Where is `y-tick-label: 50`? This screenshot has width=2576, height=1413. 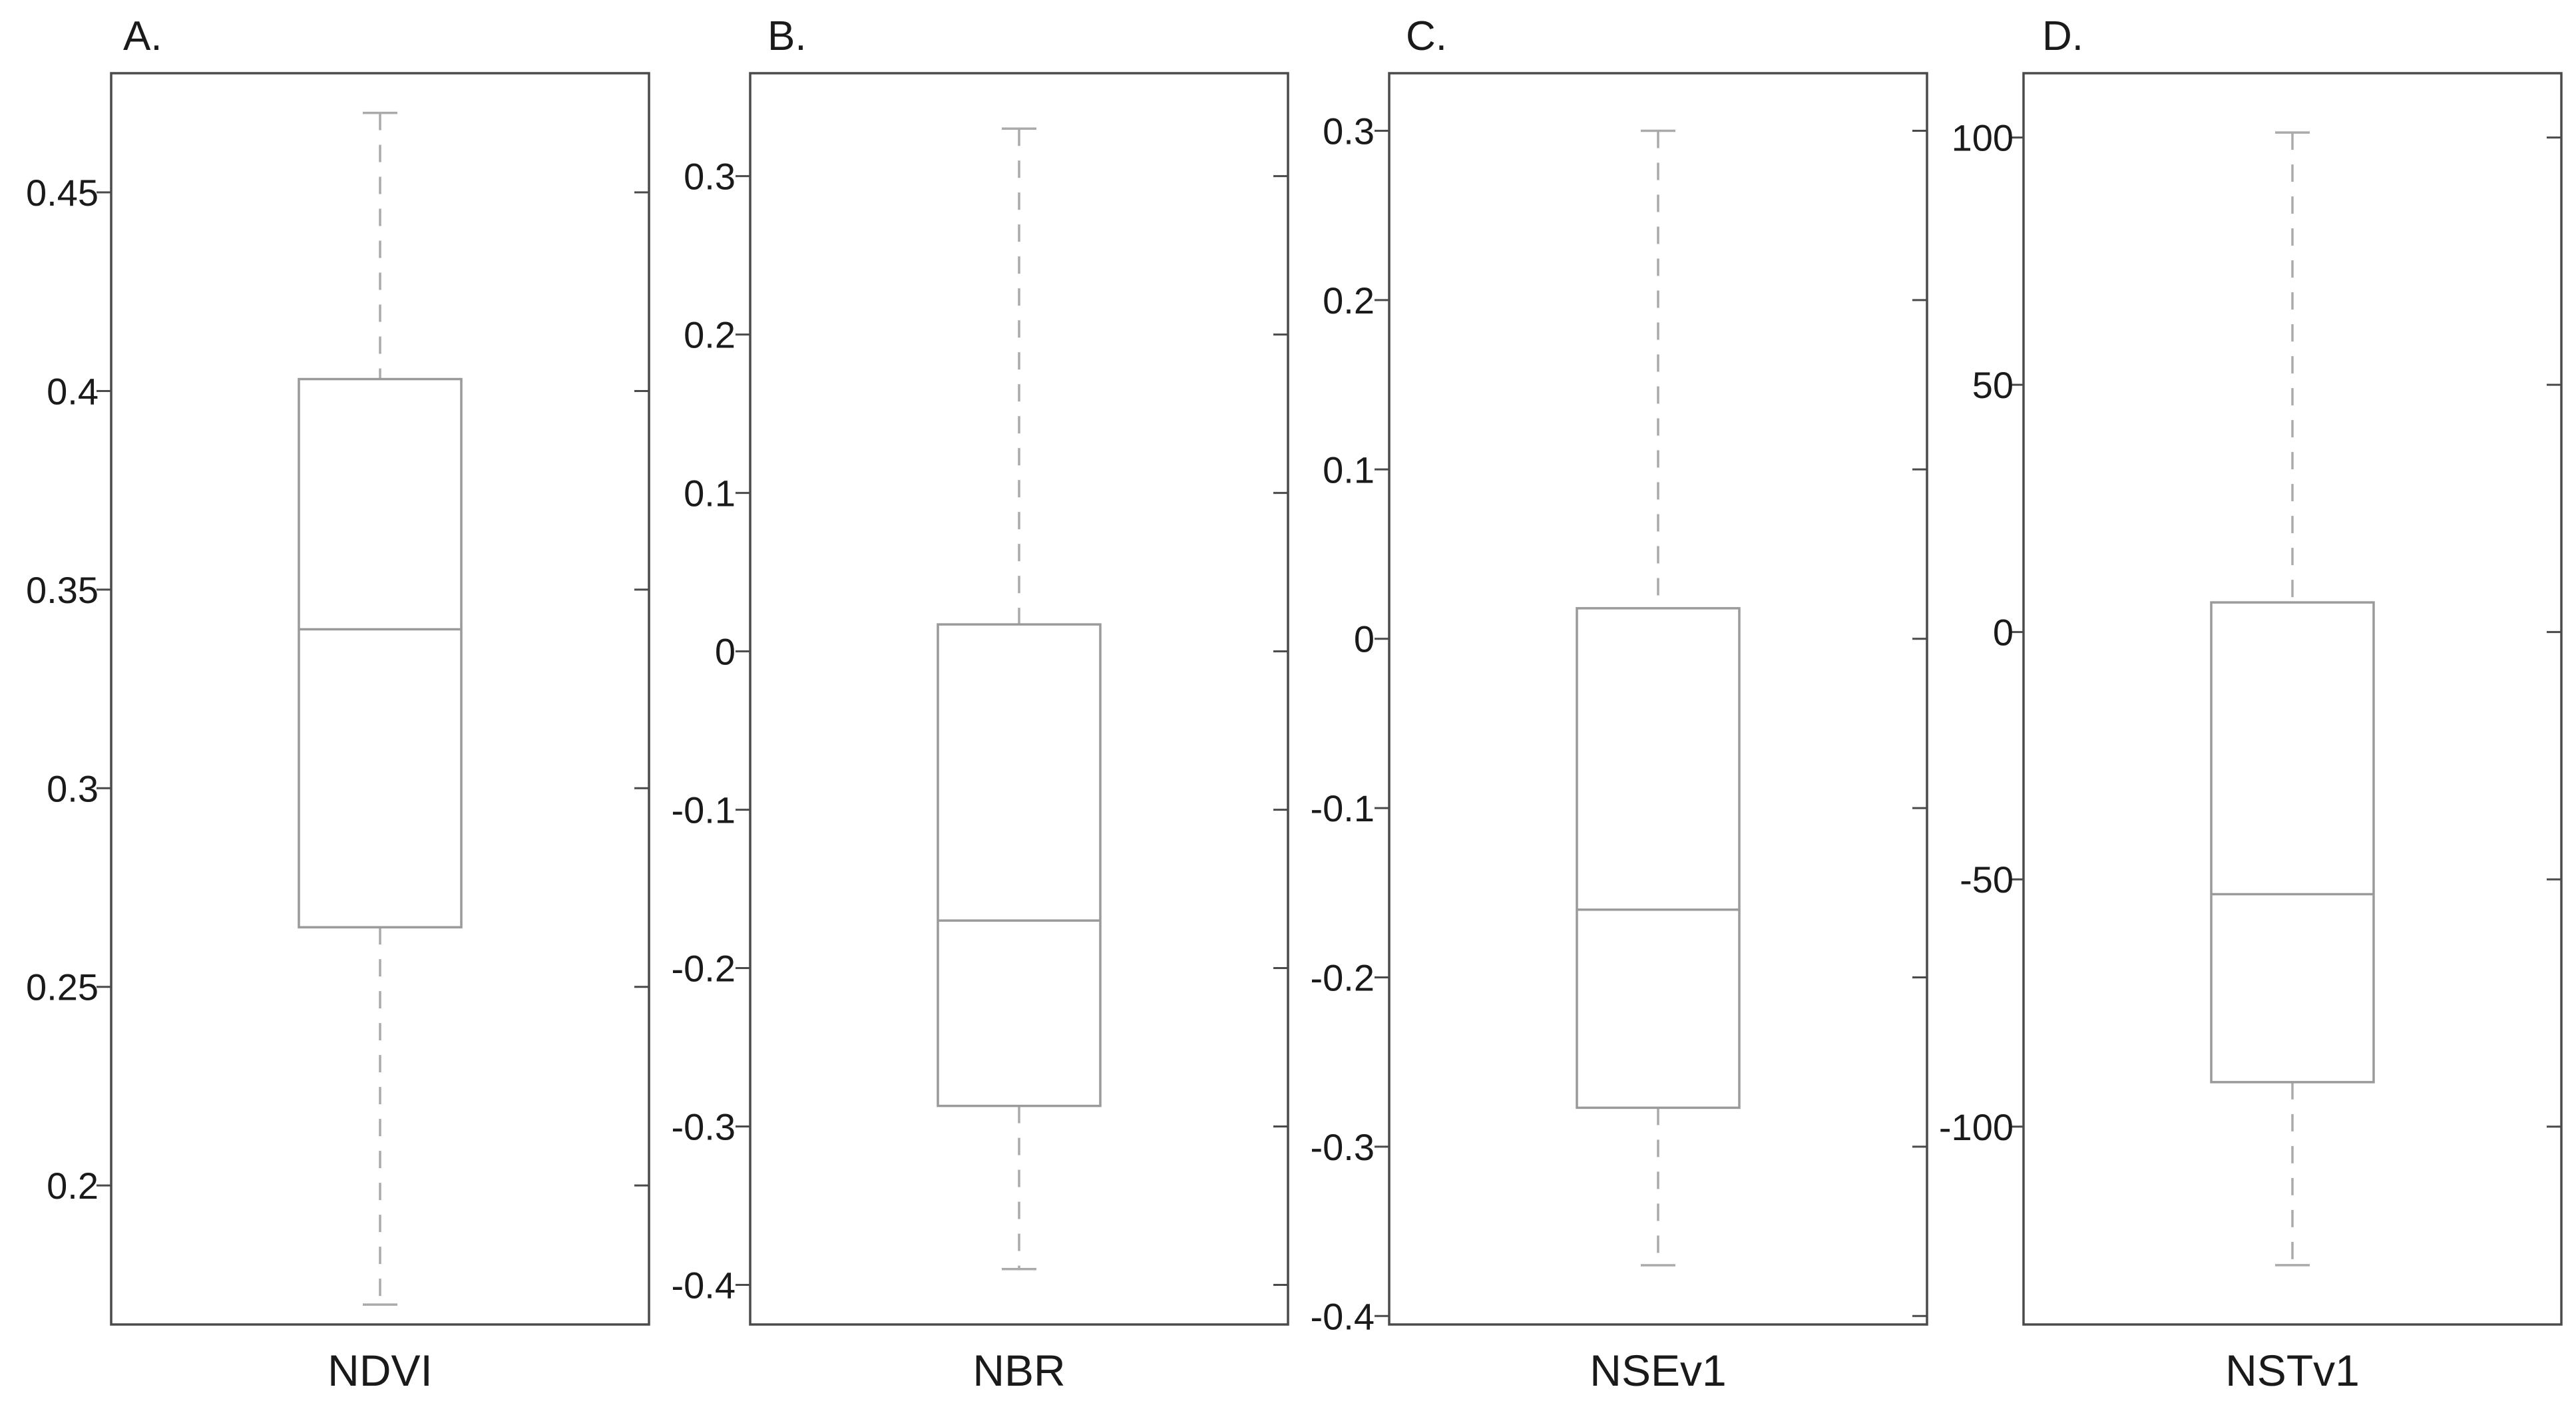 y-tick-label: 50 is located at coordinates (1993, 385).